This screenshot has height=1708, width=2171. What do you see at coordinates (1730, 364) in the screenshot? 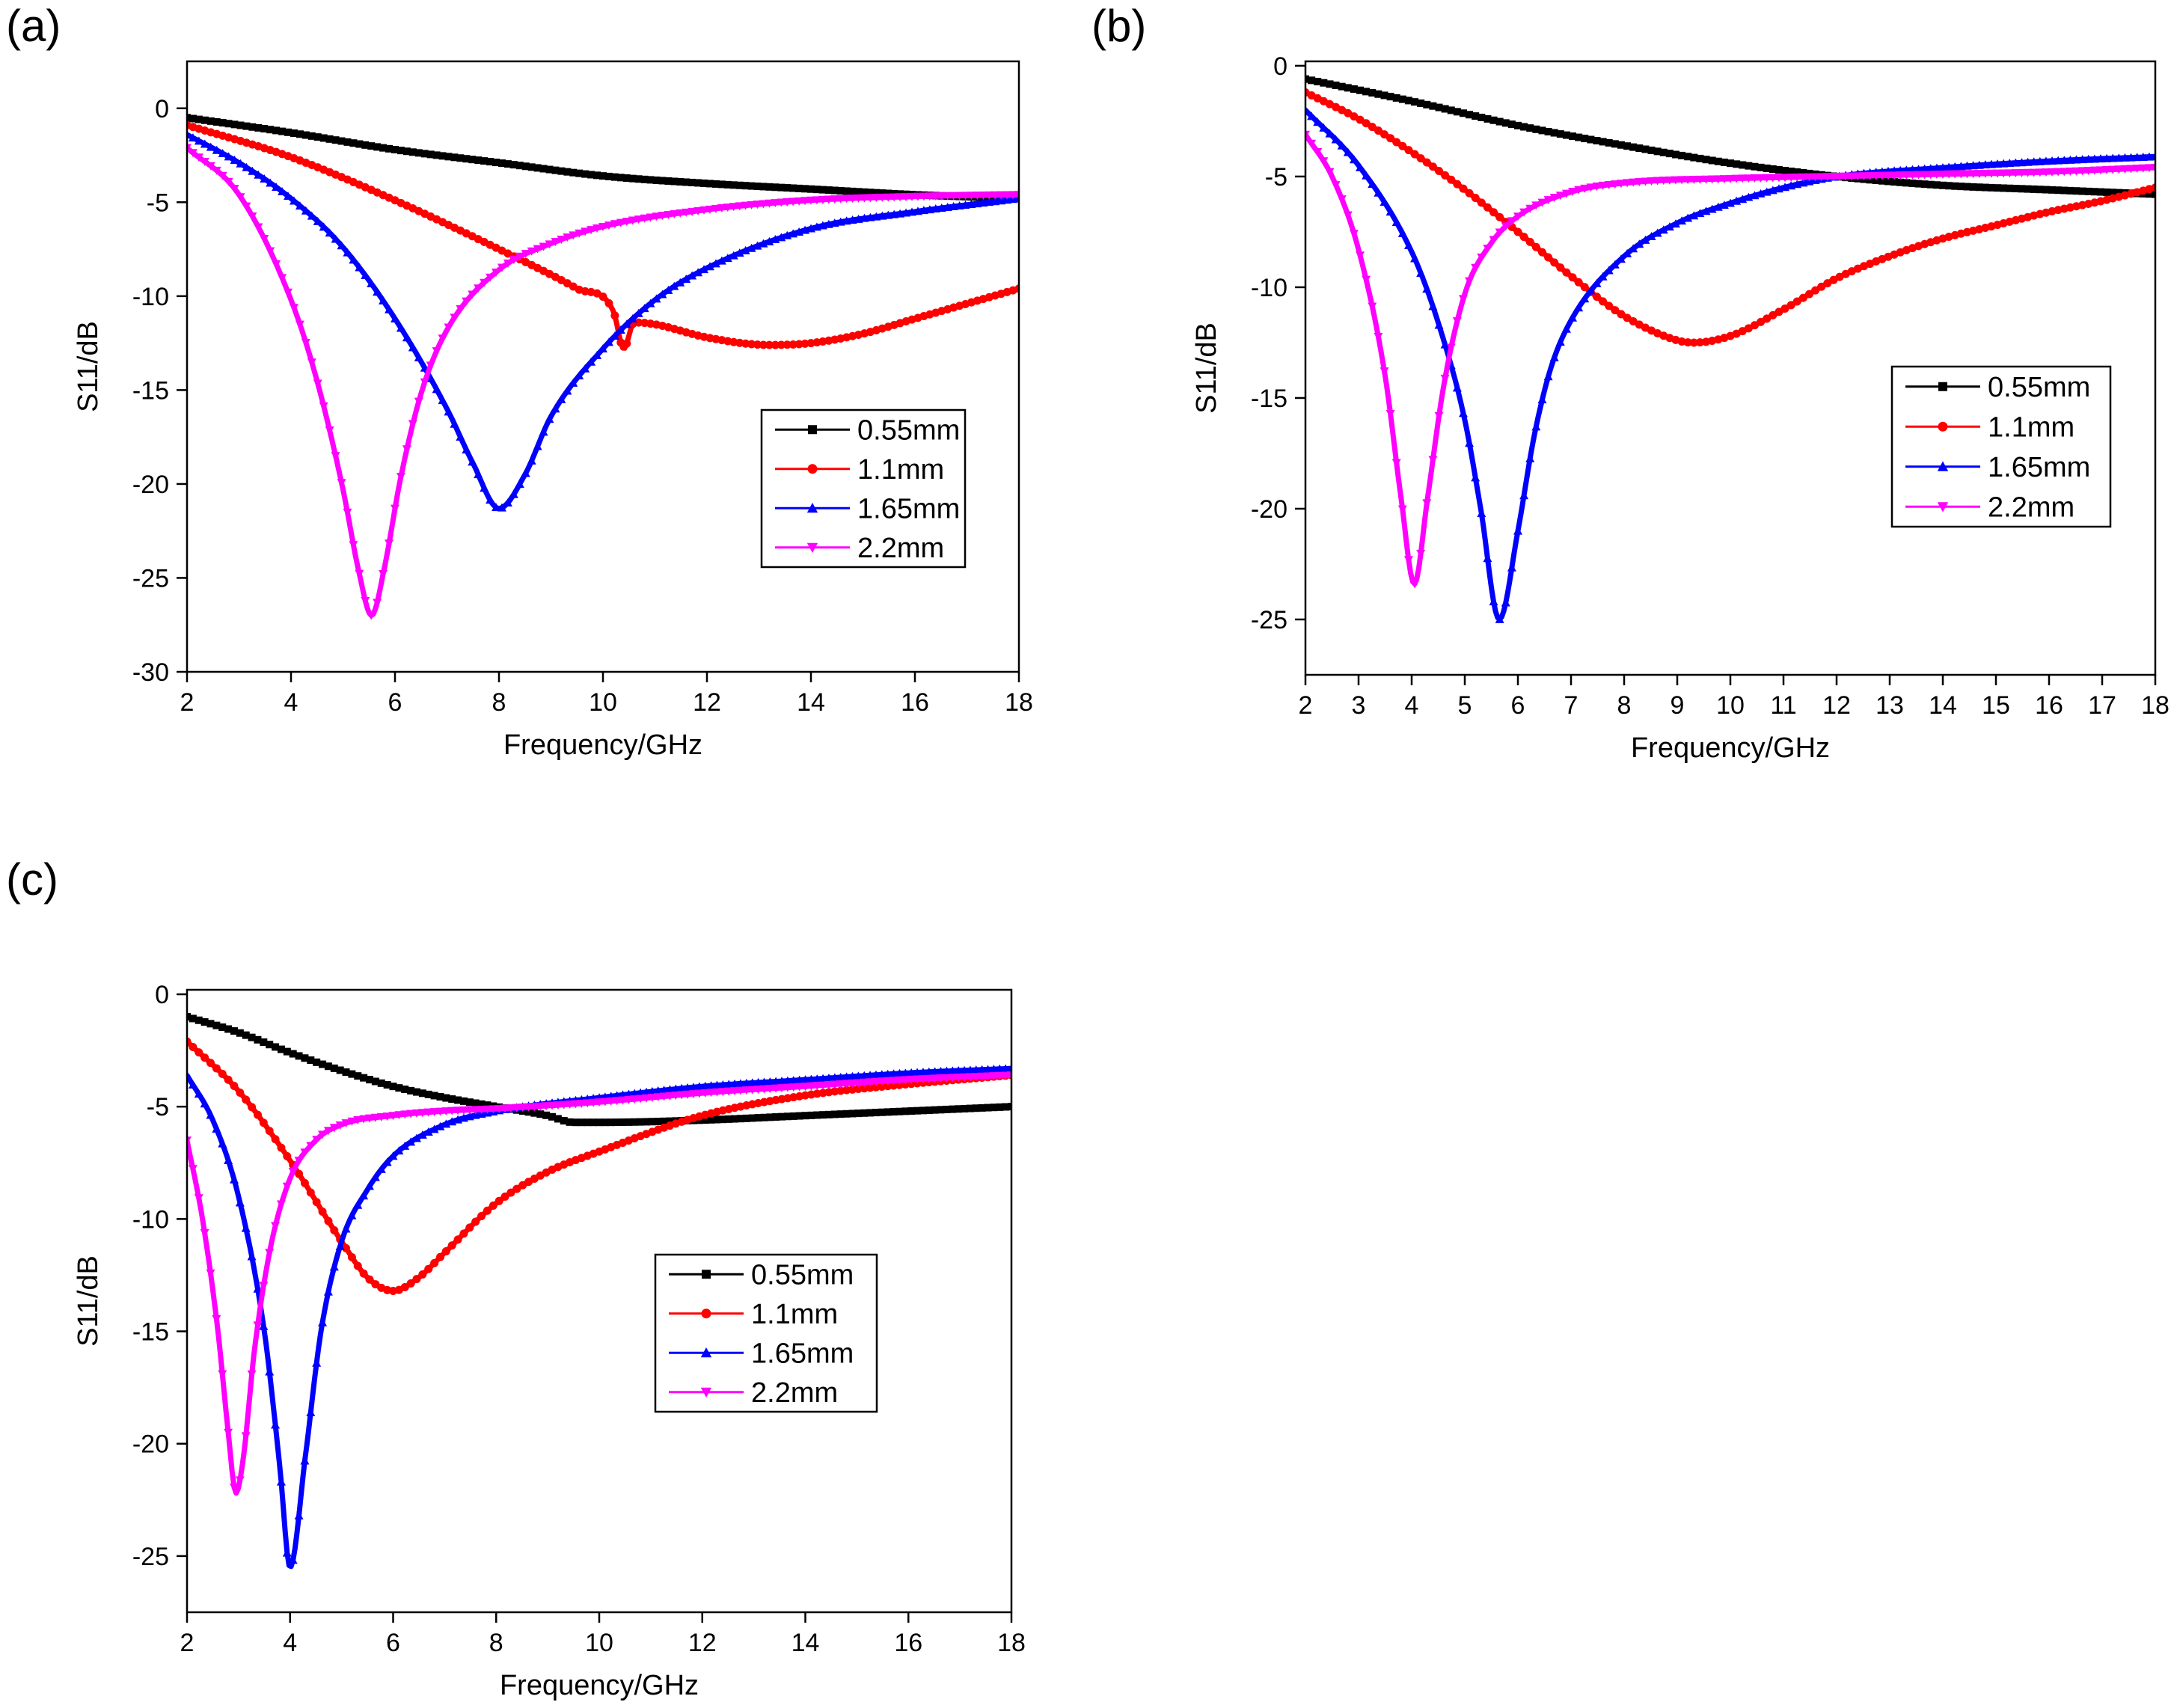
I see `series-1.65mm` at bounding box center [1730, 364].